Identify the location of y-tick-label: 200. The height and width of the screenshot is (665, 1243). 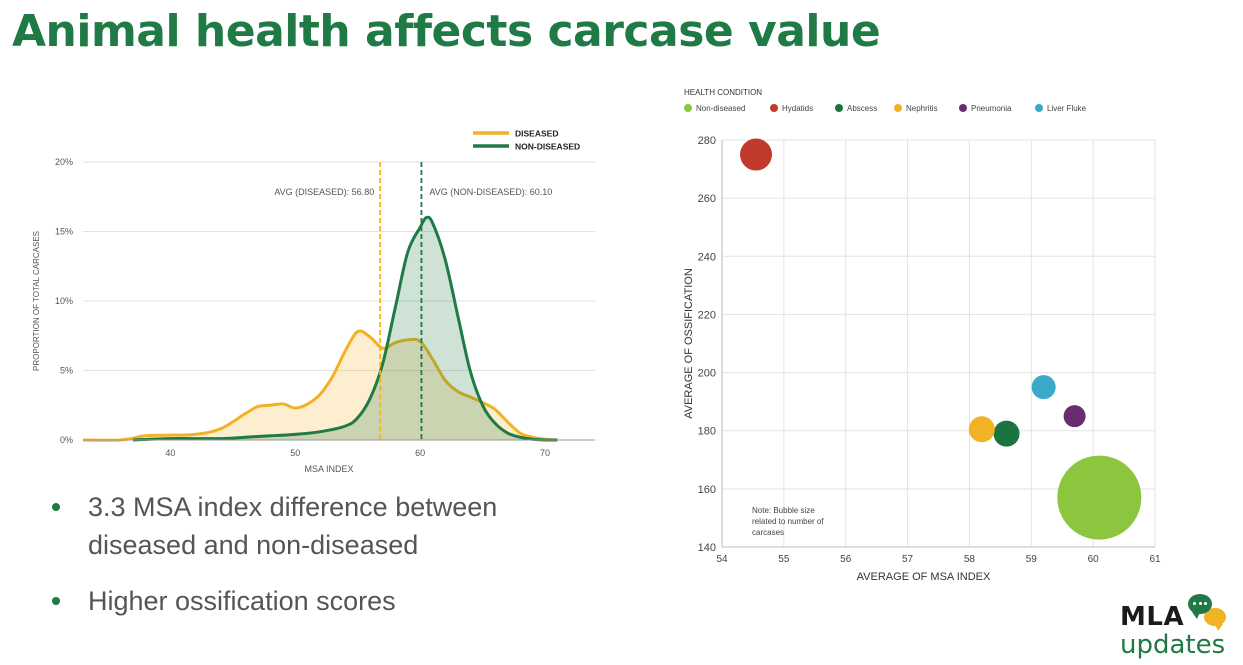
(707, 374).